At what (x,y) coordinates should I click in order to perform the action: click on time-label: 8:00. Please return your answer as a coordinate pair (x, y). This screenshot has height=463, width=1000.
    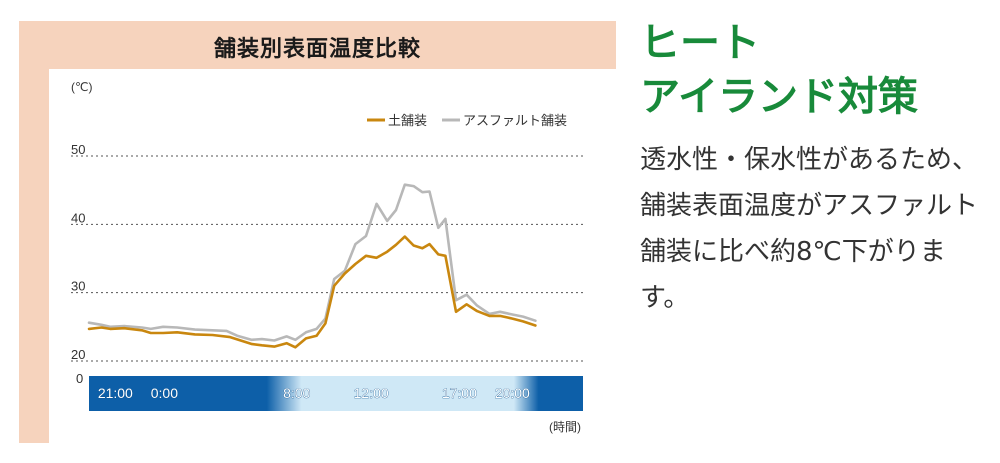
    Looking at the image, I should click on (296, 393).